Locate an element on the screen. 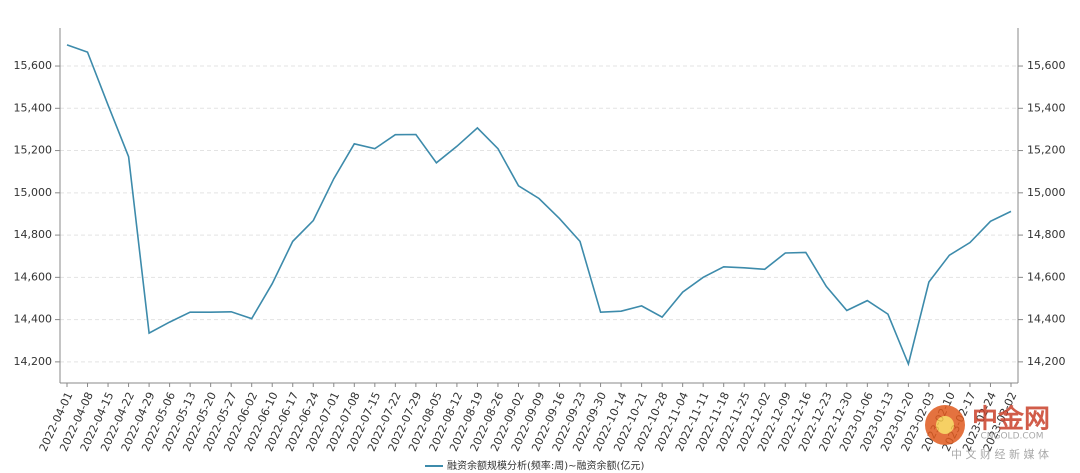  watermark-name: 中金网 is located at coordinates (1011, 419).